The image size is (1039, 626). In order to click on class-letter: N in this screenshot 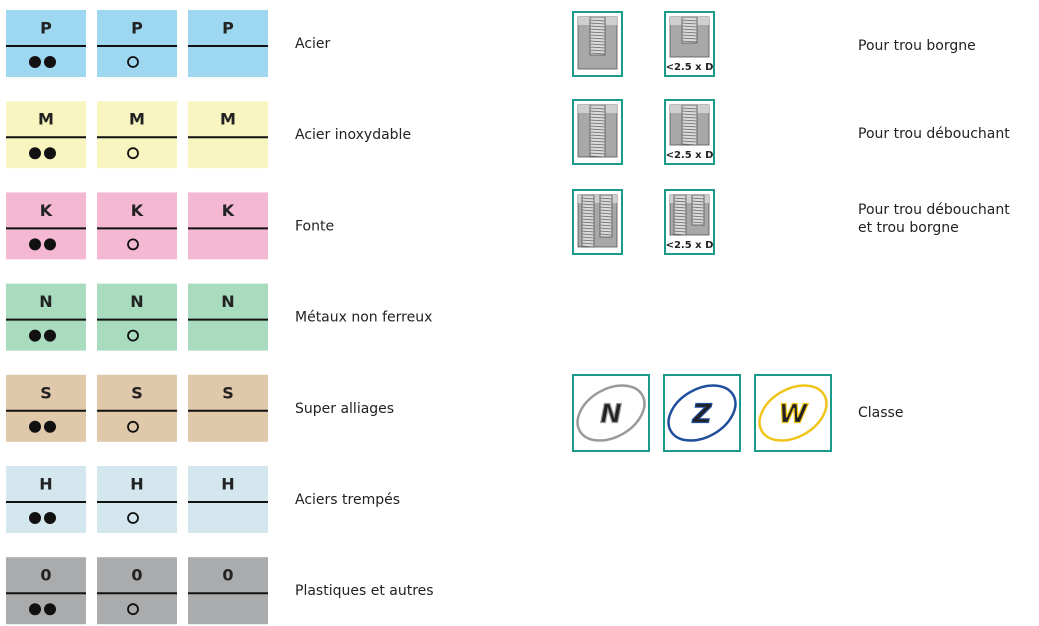, I will do `click(611, 415)`.